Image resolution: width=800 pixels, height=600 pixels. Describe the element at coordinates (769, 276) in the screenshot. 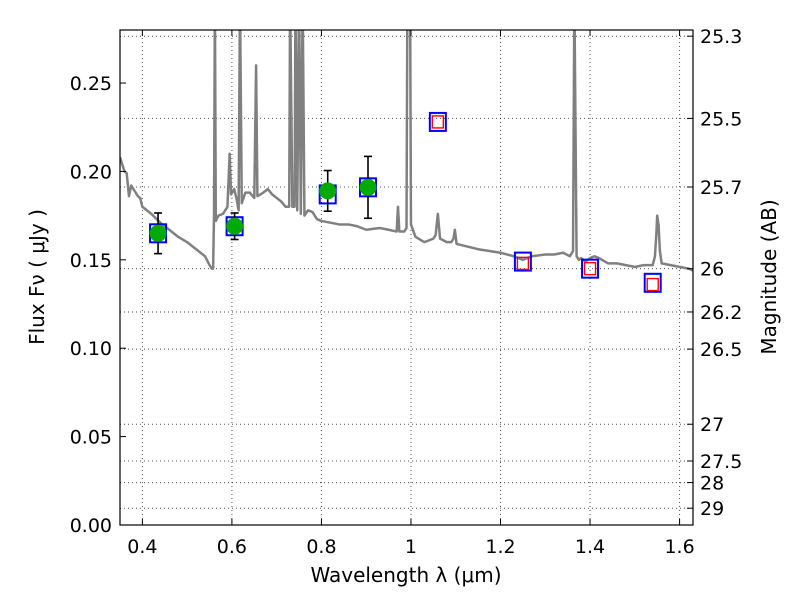

I see `y2-axis-label: Magnitude (AB)` at that location.